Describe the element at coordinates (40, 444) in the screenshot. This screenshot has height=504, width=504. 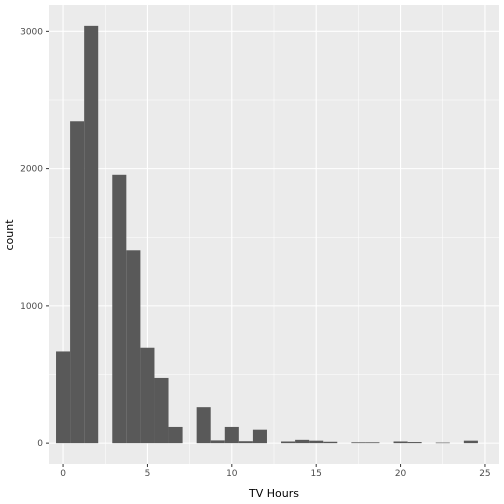
I see `y-tick-label: 0` at that location.